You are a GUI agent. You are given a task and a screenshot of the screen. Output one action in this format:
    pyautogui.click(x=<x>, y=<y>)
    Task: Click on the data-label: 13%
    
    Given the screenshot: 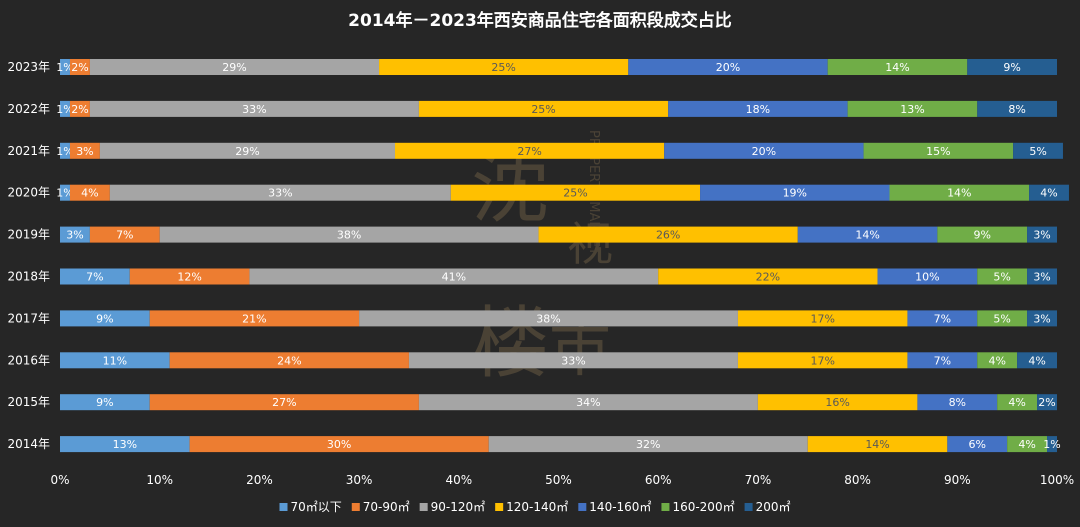 What is the action you would take?
    pyautogui.click(x=125, y=444)
    